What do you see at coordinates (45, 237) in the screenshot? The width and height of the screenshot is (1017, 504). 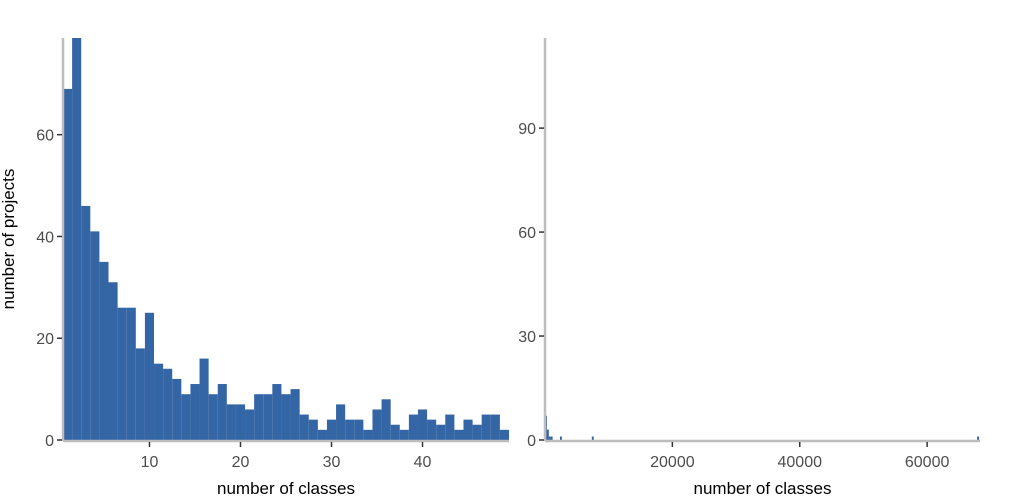 I see `y-tick-label: 40` at bounding box center [45, 237].